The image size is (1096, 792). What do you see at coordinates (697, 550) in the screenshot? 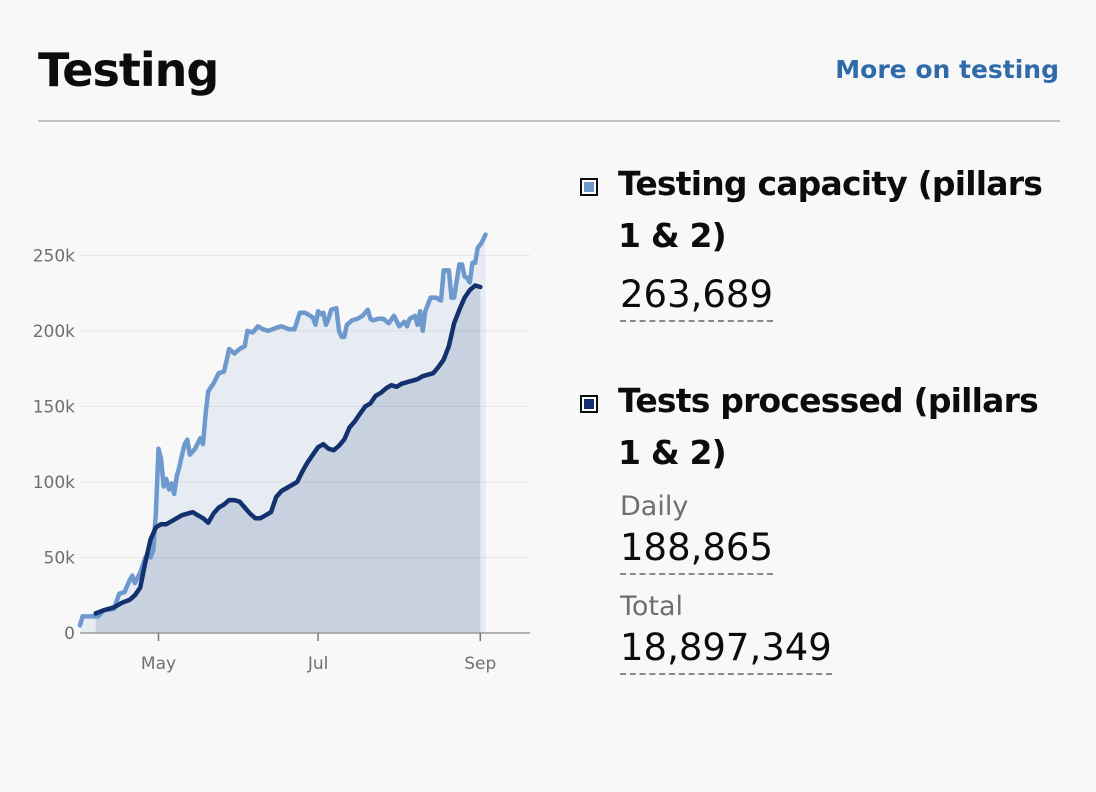
I see `daily-value: 188,865` at bounding box center [697, 550].